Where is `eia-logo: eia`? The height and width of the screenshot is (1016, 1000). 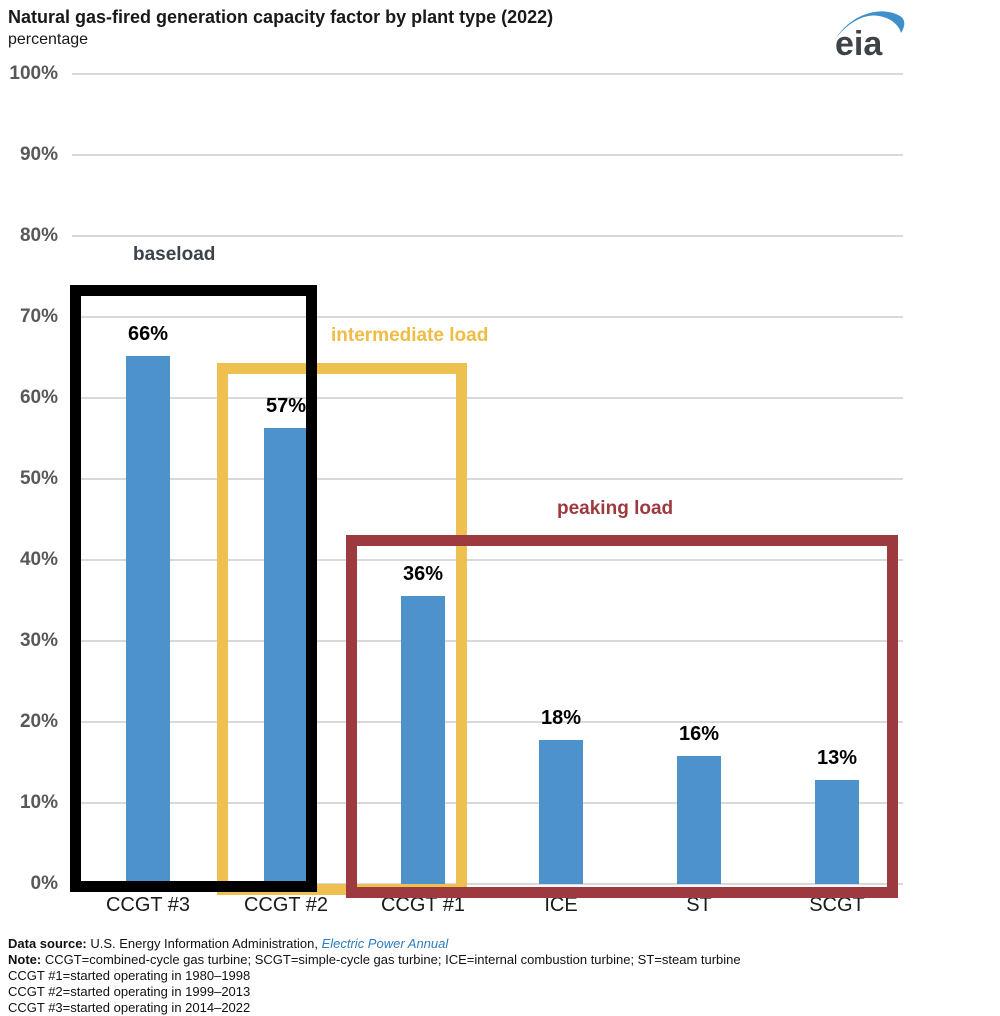
eia-logo: eia is located at coordinates (871, 34).